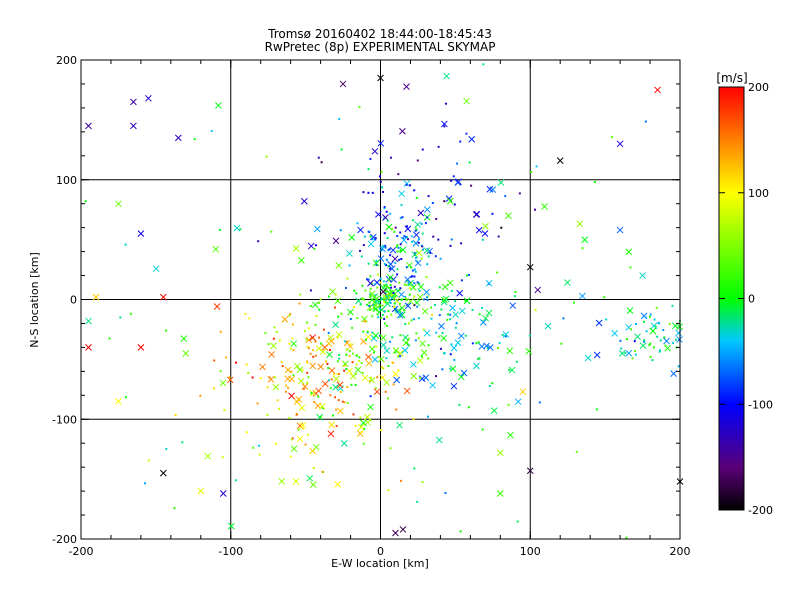 The width and height of the screenshot is (800, 600). I want to click on y-tick-label: -100, so click(64, 419).